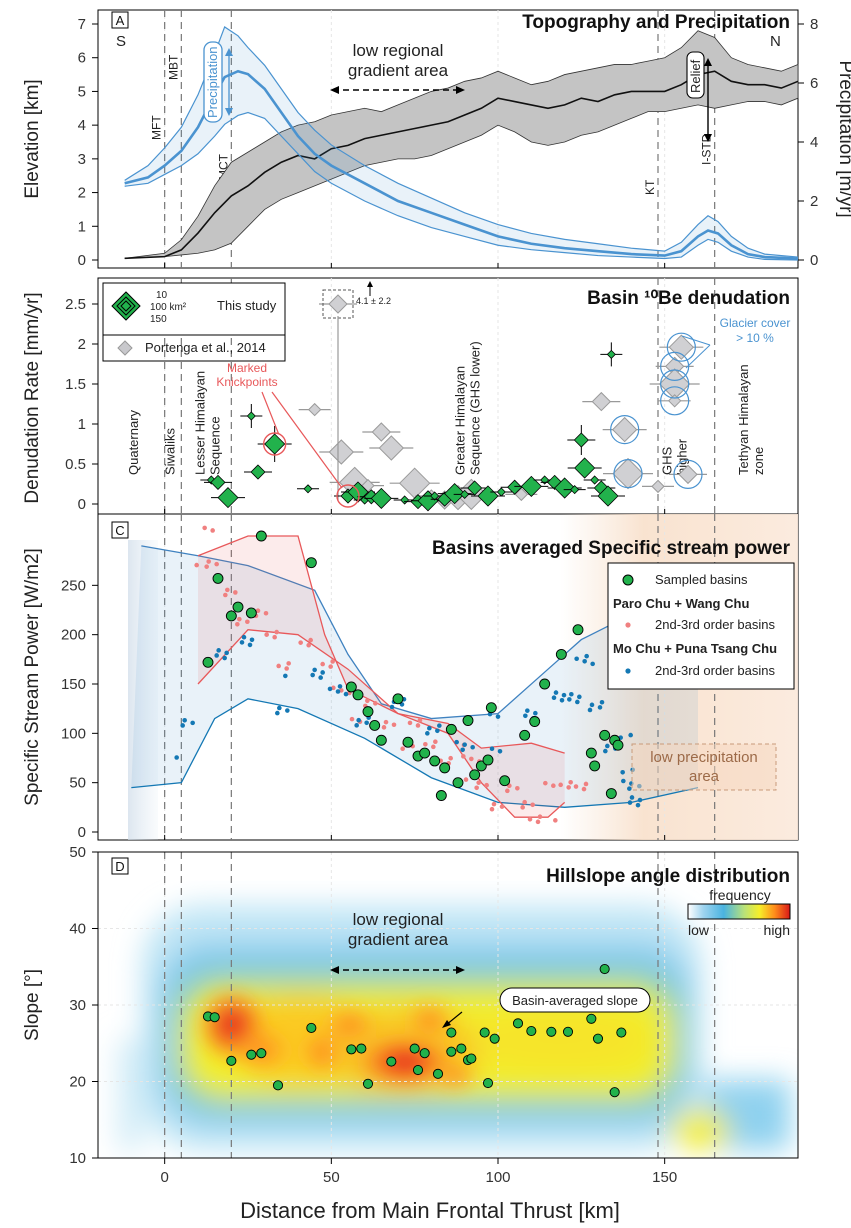 The image size is (851, 1228). What do you see at coordinates (82, 91) in the screenshot?
I see `y-tick-label: 5` at bounding box center [82, 91].